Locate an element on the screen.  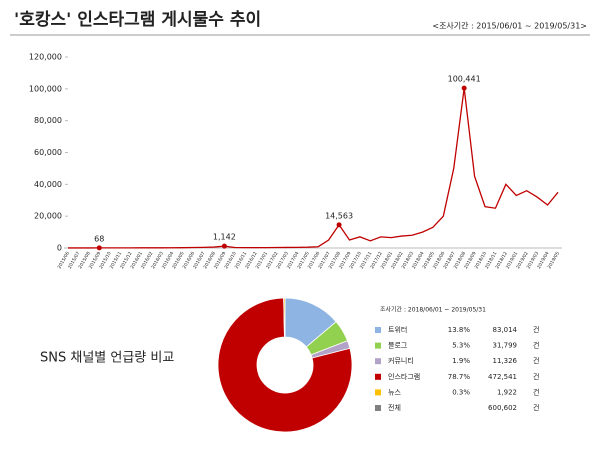
legend-subtitle: 조사기간 : 2018/06/01 ~ 2019/05/31 is located at coordinates (433, 310).